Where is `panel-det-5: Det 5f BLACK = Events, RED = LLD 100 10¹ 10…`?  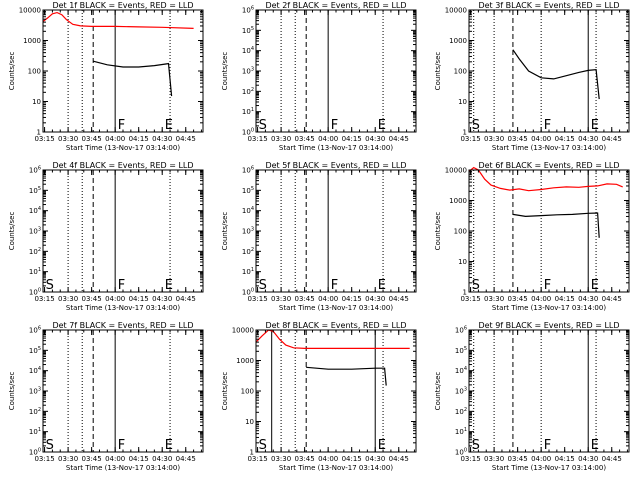
panel-det-5: Det 5f BLACK = Events, RED = LLD 100 10¹ 10… is located at coordinates (319, 236).